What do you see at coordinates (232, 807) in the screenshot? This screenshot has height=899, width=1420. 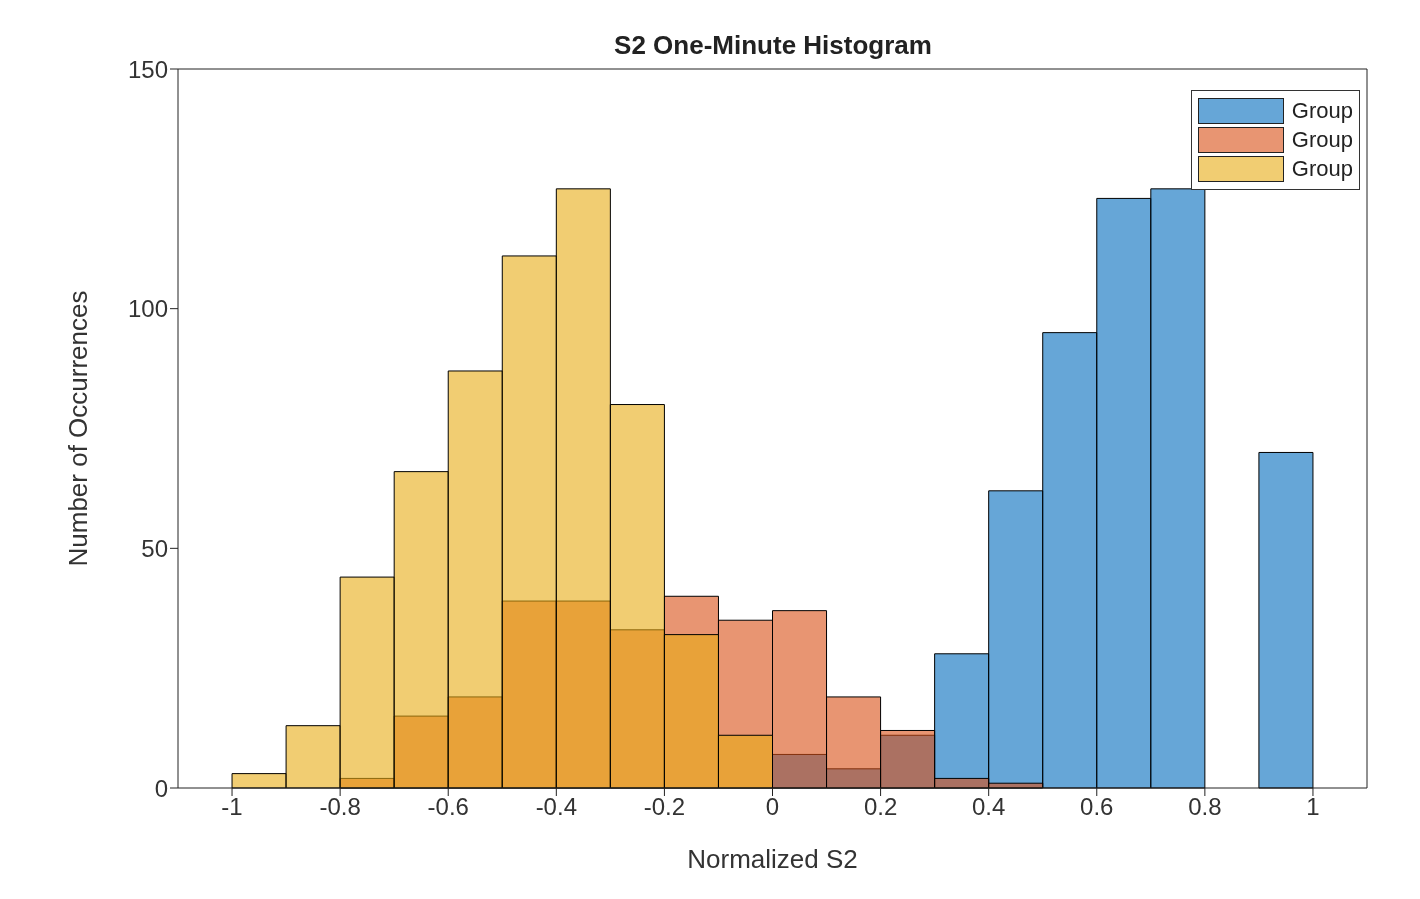 I see `x-tick-label: -1` at bounding box center [232, 807].